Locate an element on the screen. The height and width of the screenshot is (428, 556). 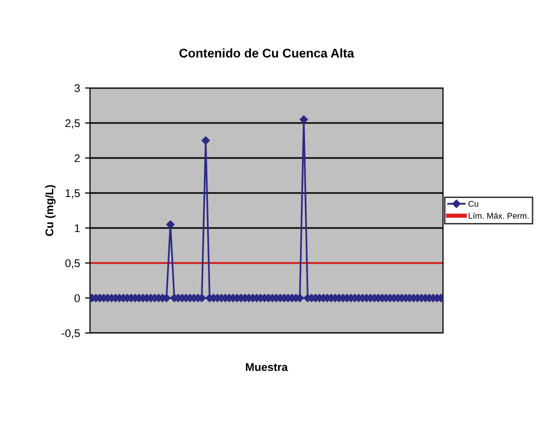
y-axis-title: Cu (mg/L) is located at coordinates (50, 210).